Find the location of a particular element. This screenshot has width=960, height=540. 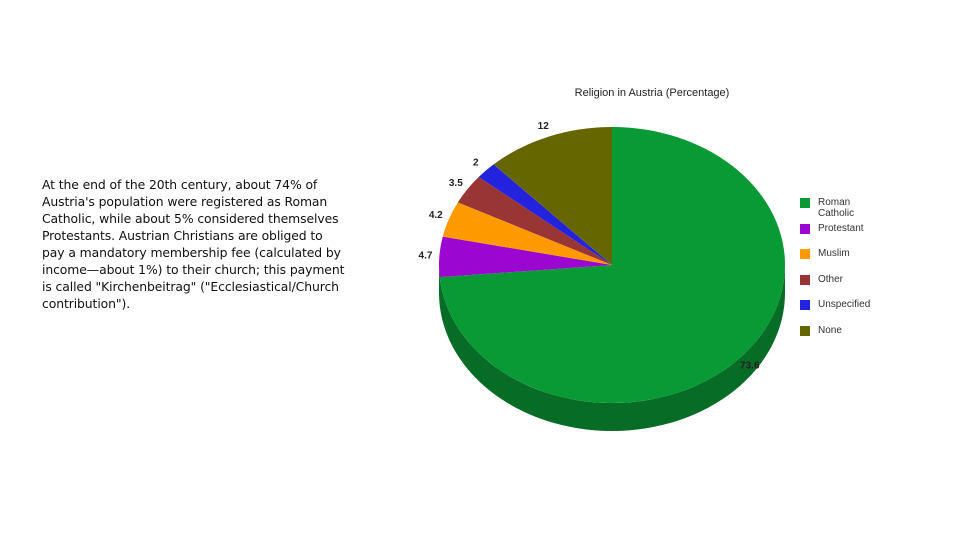

data-label: 4.2 is located at coordinates (436, 215).